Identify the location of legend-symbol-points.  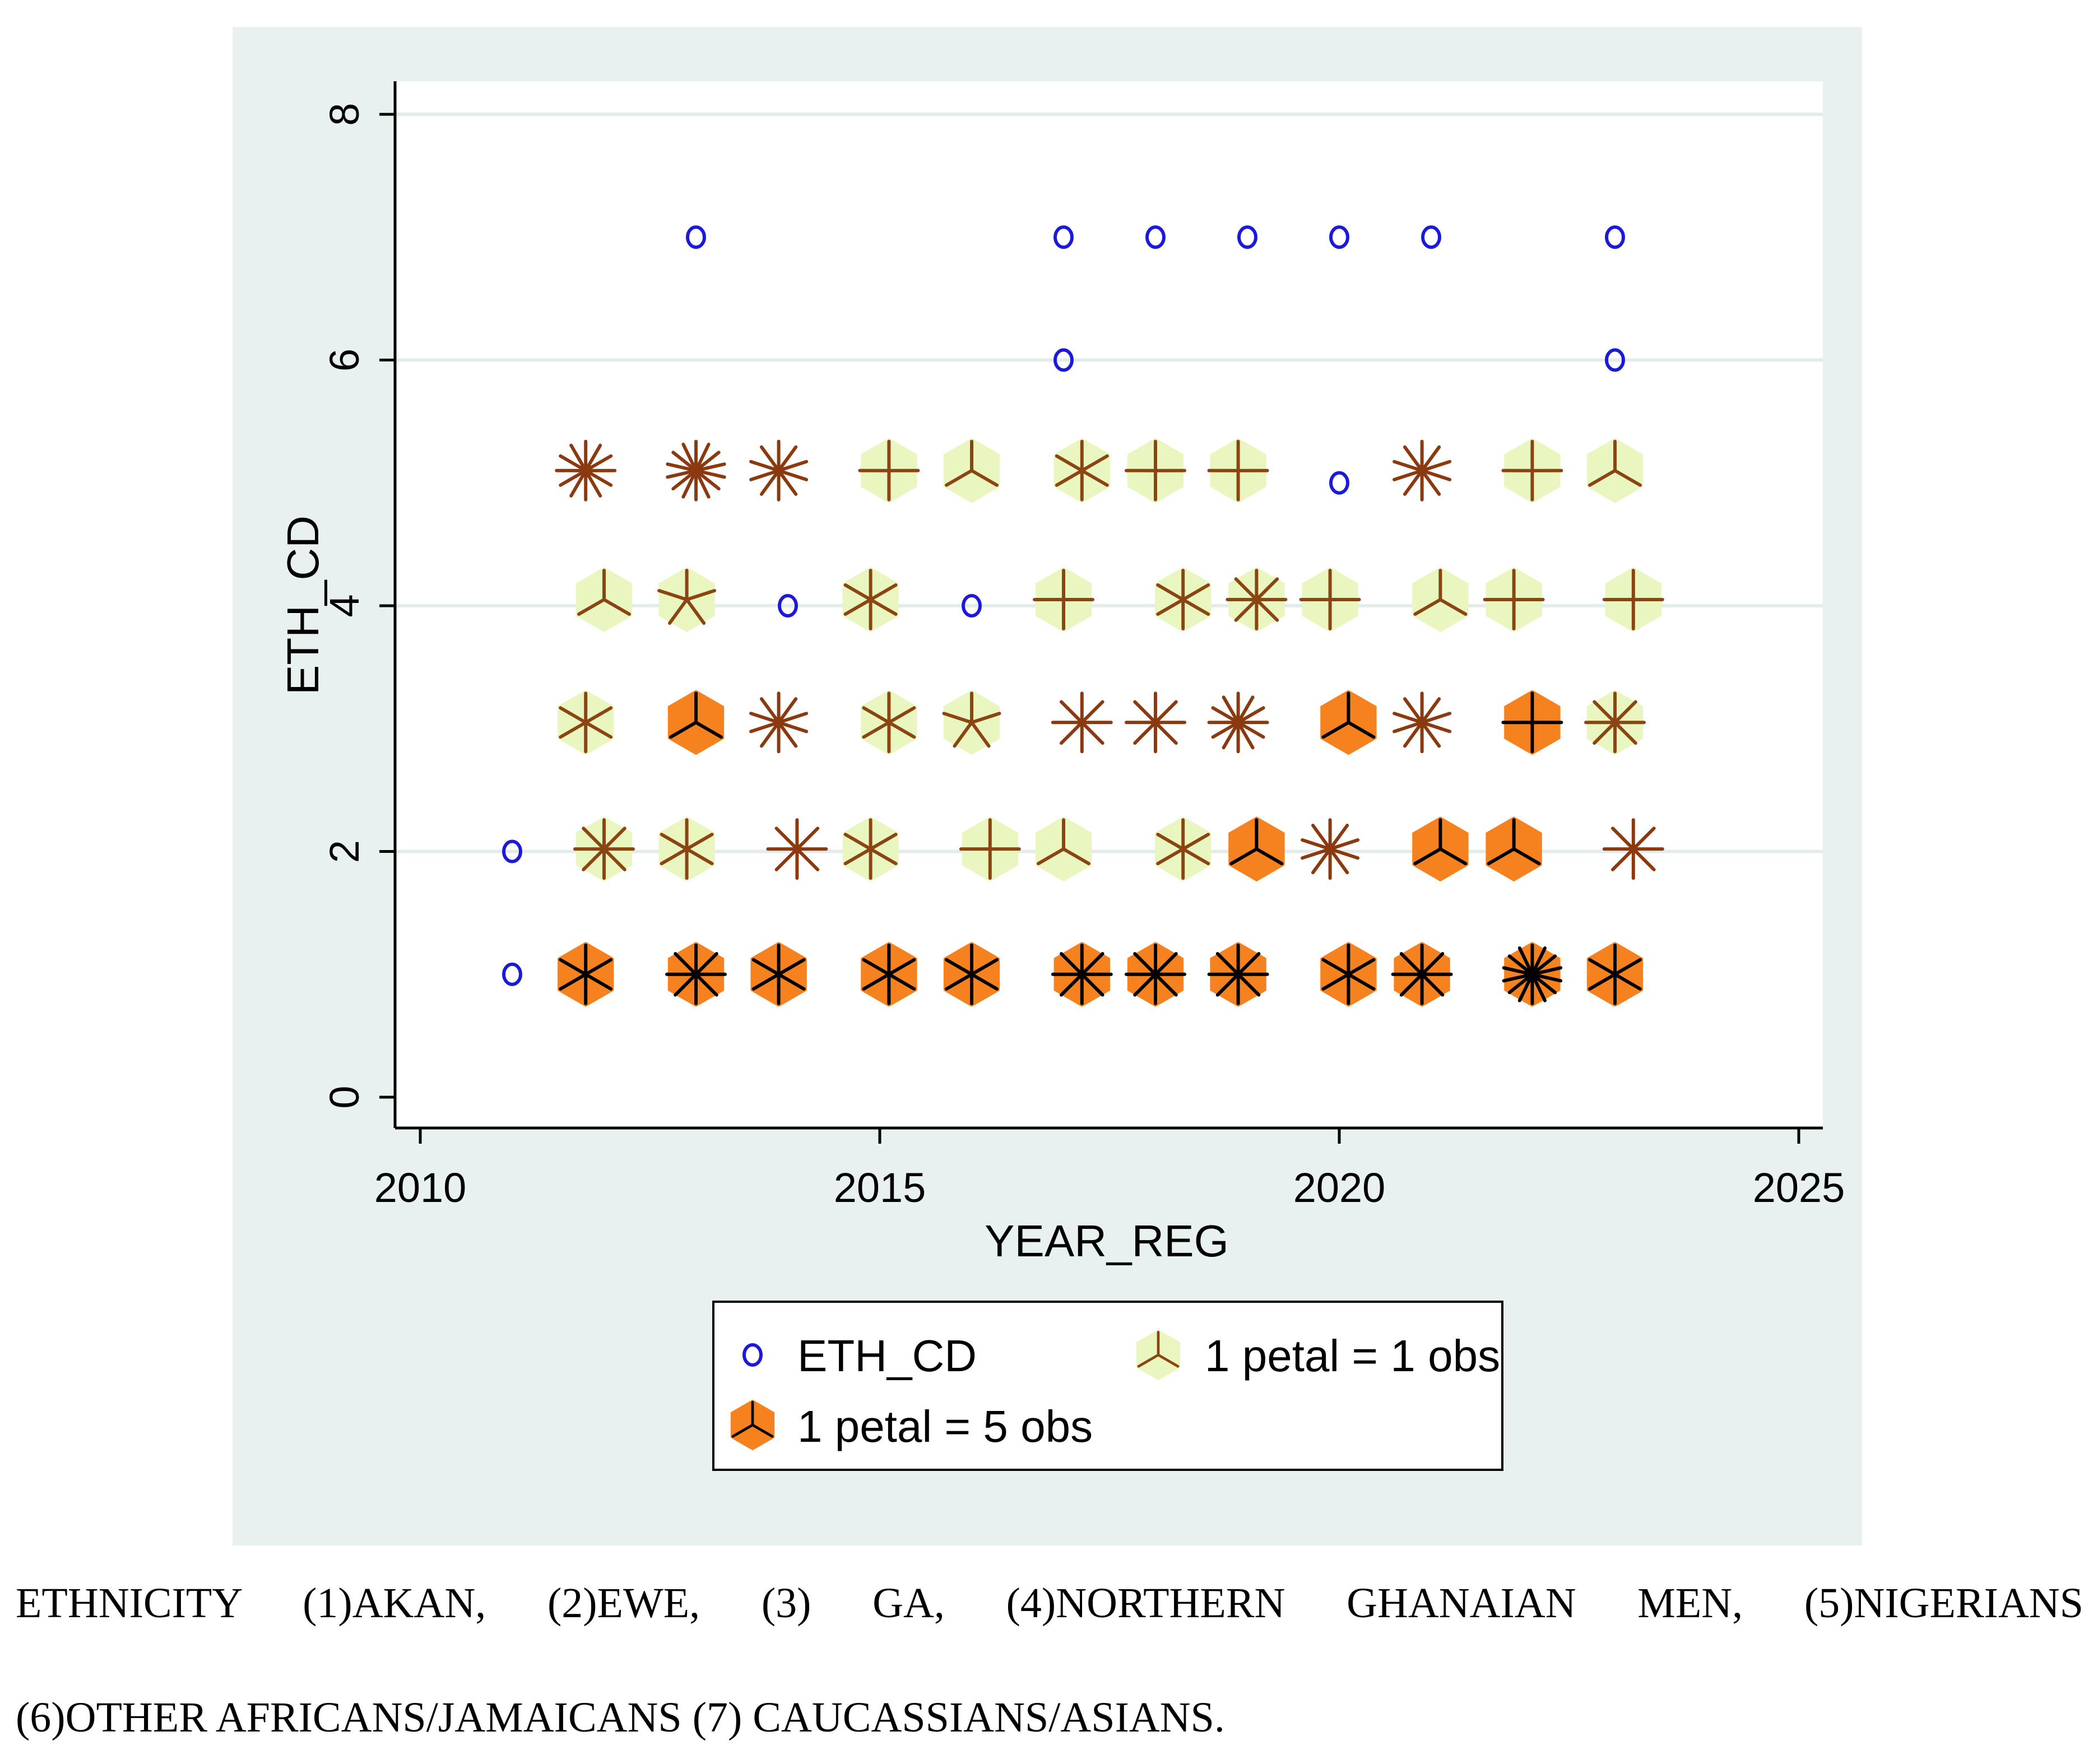
(752, 1355).